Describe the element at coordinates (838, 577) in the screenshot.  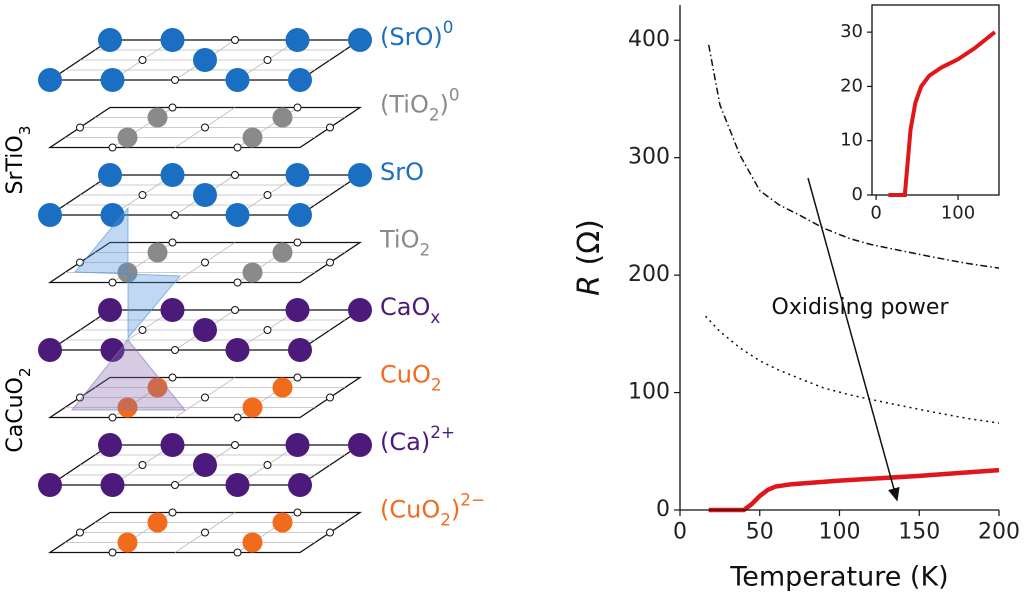
I see `x-axis-title: Temperature (K)` at that location.